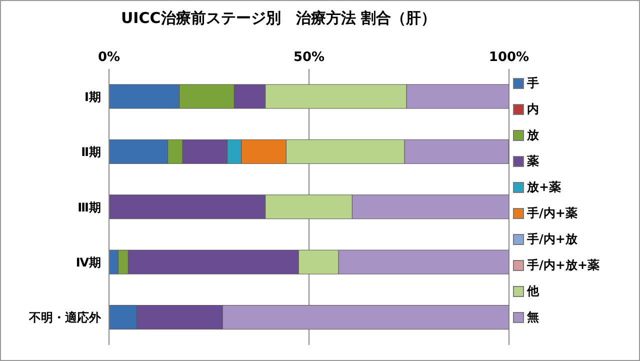 The width and height of the screenshot is (640, 361). What do you see at coordinates (552, 213) in the screenshot?
I see `legend-label: 手/内+薬` at bounding box center [552, 213].